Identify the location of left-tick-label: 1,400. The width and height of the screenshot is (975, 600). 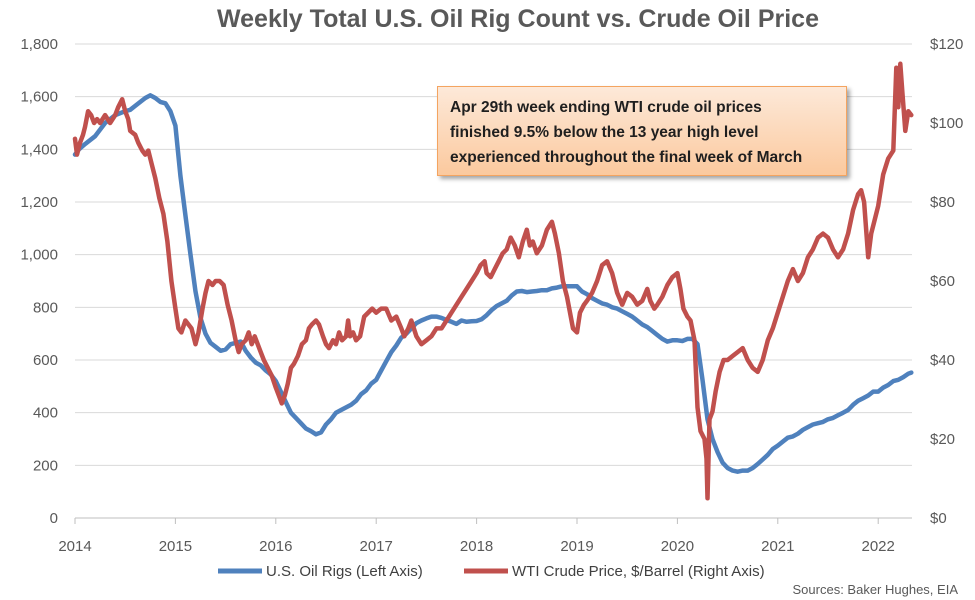
(39, 149).